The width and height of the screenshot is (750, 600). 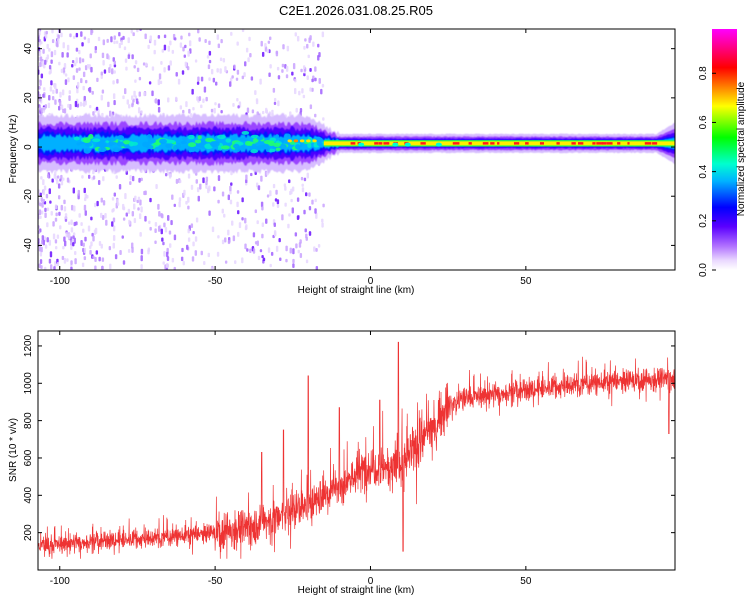 I want to click on y-tick-label: 600, so click(x=28, y=457).